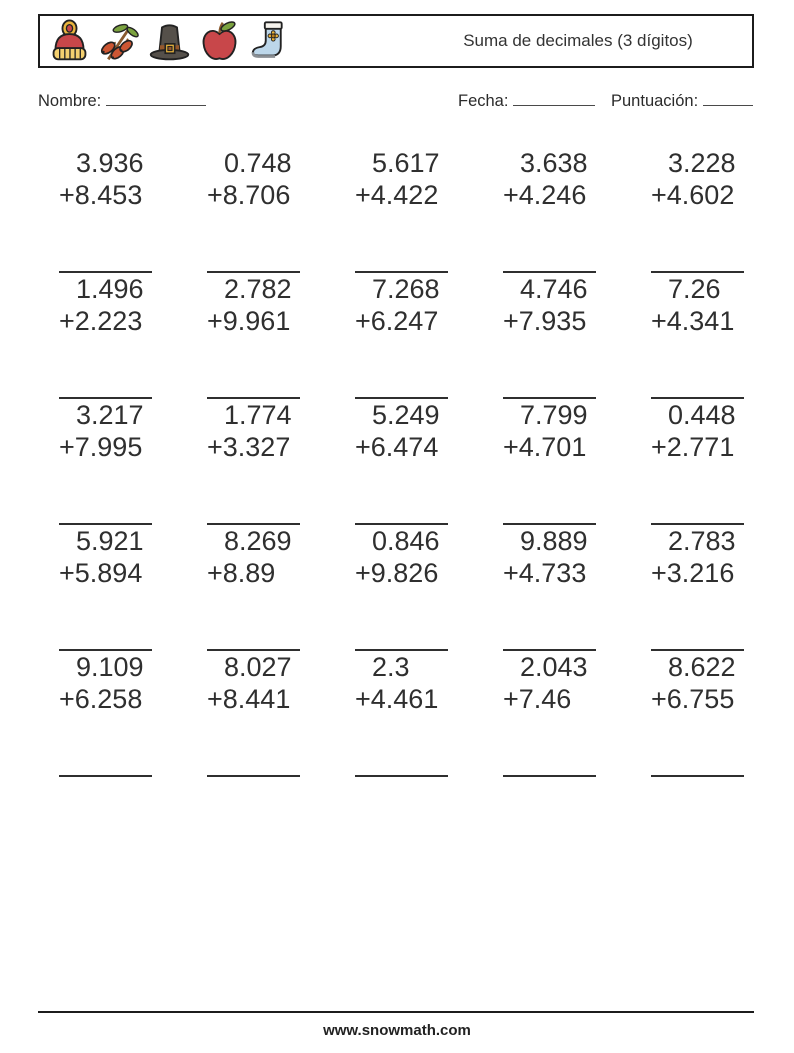  Describe the element at coordinates (249, 447) in the screenshot. I see `operand-bottom: +3.327` at that location.